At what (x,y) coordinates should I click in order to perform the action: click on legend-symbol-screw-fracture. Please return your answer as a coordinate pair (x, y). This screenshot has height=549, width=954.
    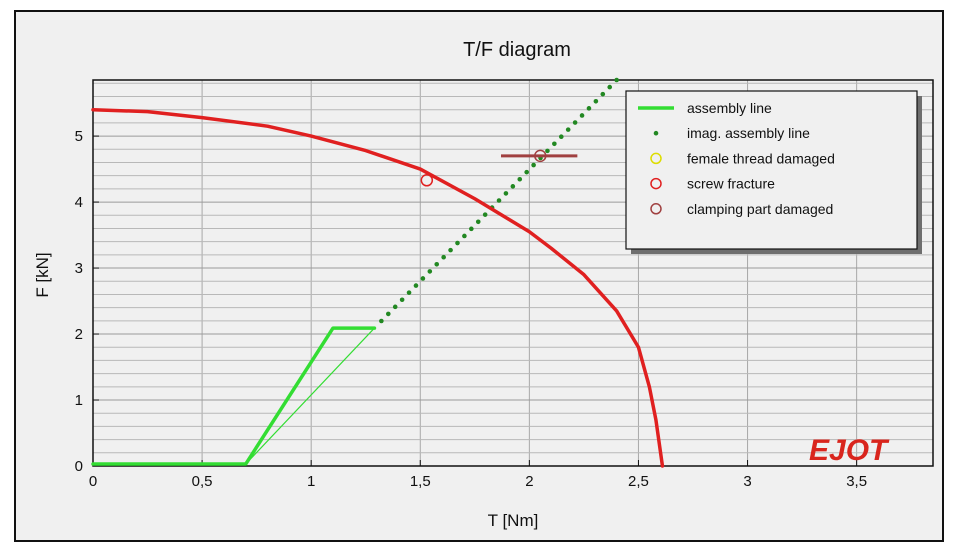
    Looking at the image, I should click on (656, 183).